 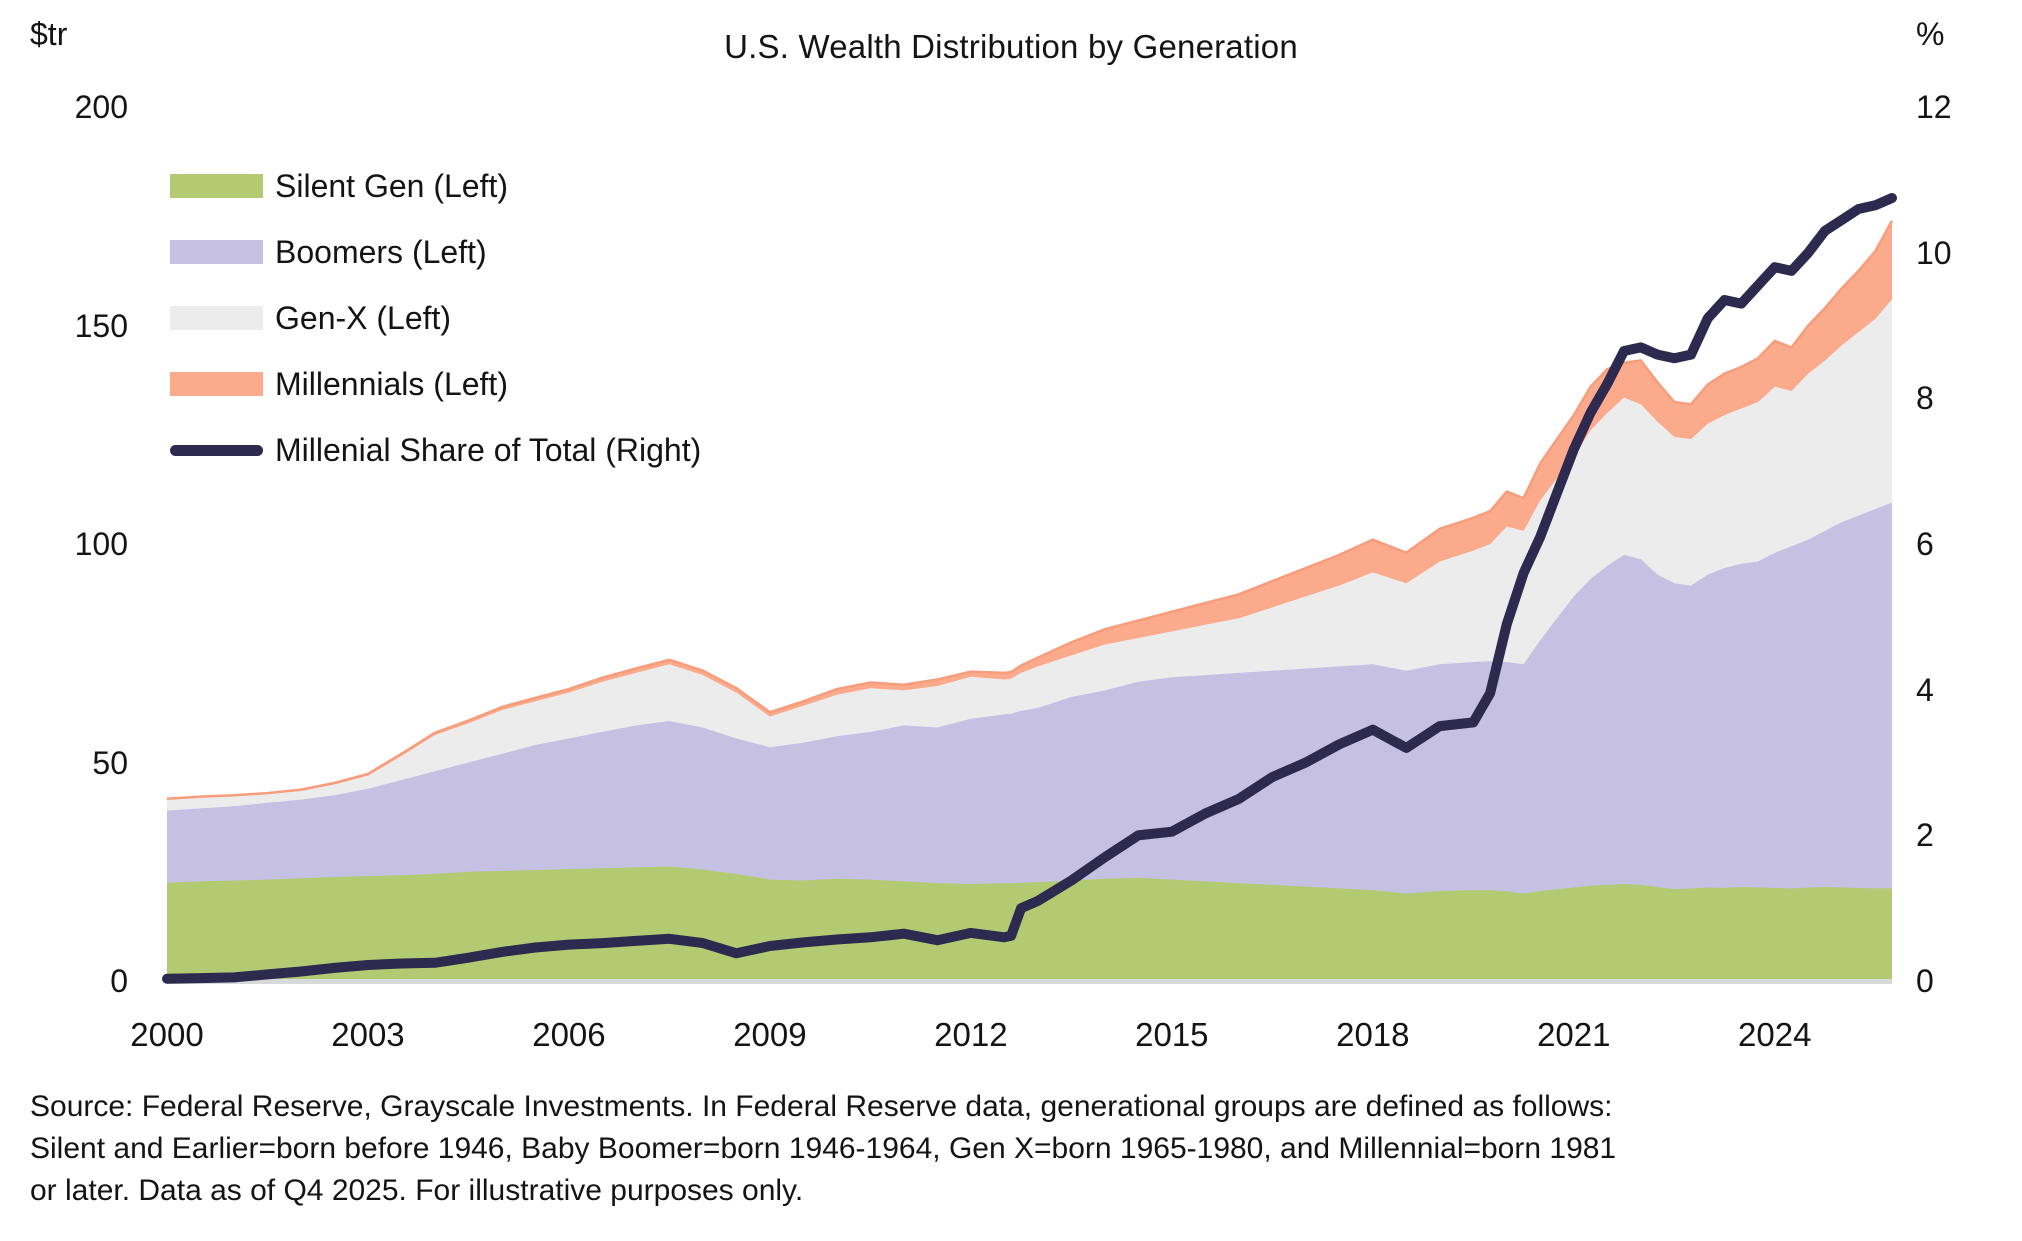 I want to click on millennials-swatch-icon, so click(x=216, y=384).